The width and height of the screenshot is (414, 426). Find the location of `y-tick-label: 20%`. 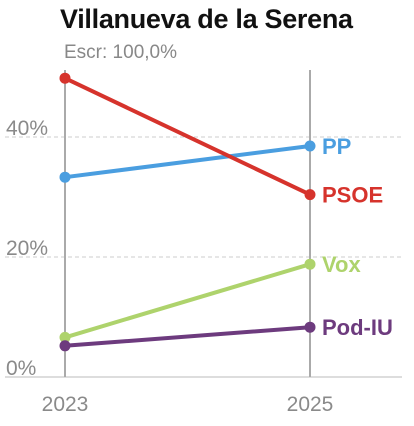

y-tick-label: 20% is located at coordinates (27, 248).